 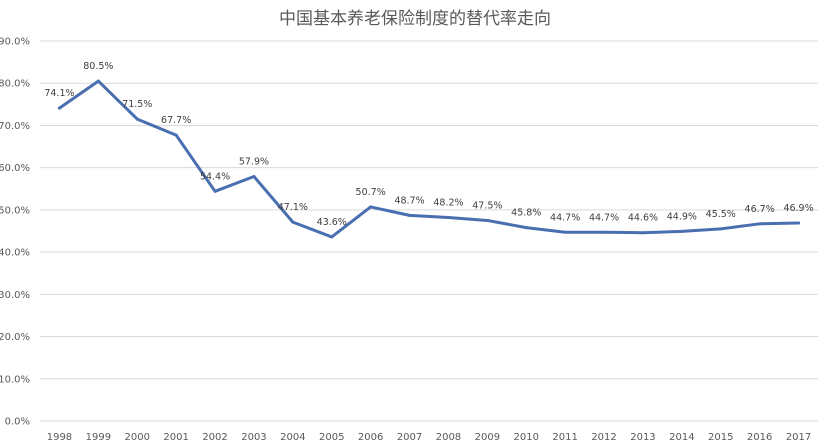 I want to click on data-label: 50.7%, so click(x=371, y=192).